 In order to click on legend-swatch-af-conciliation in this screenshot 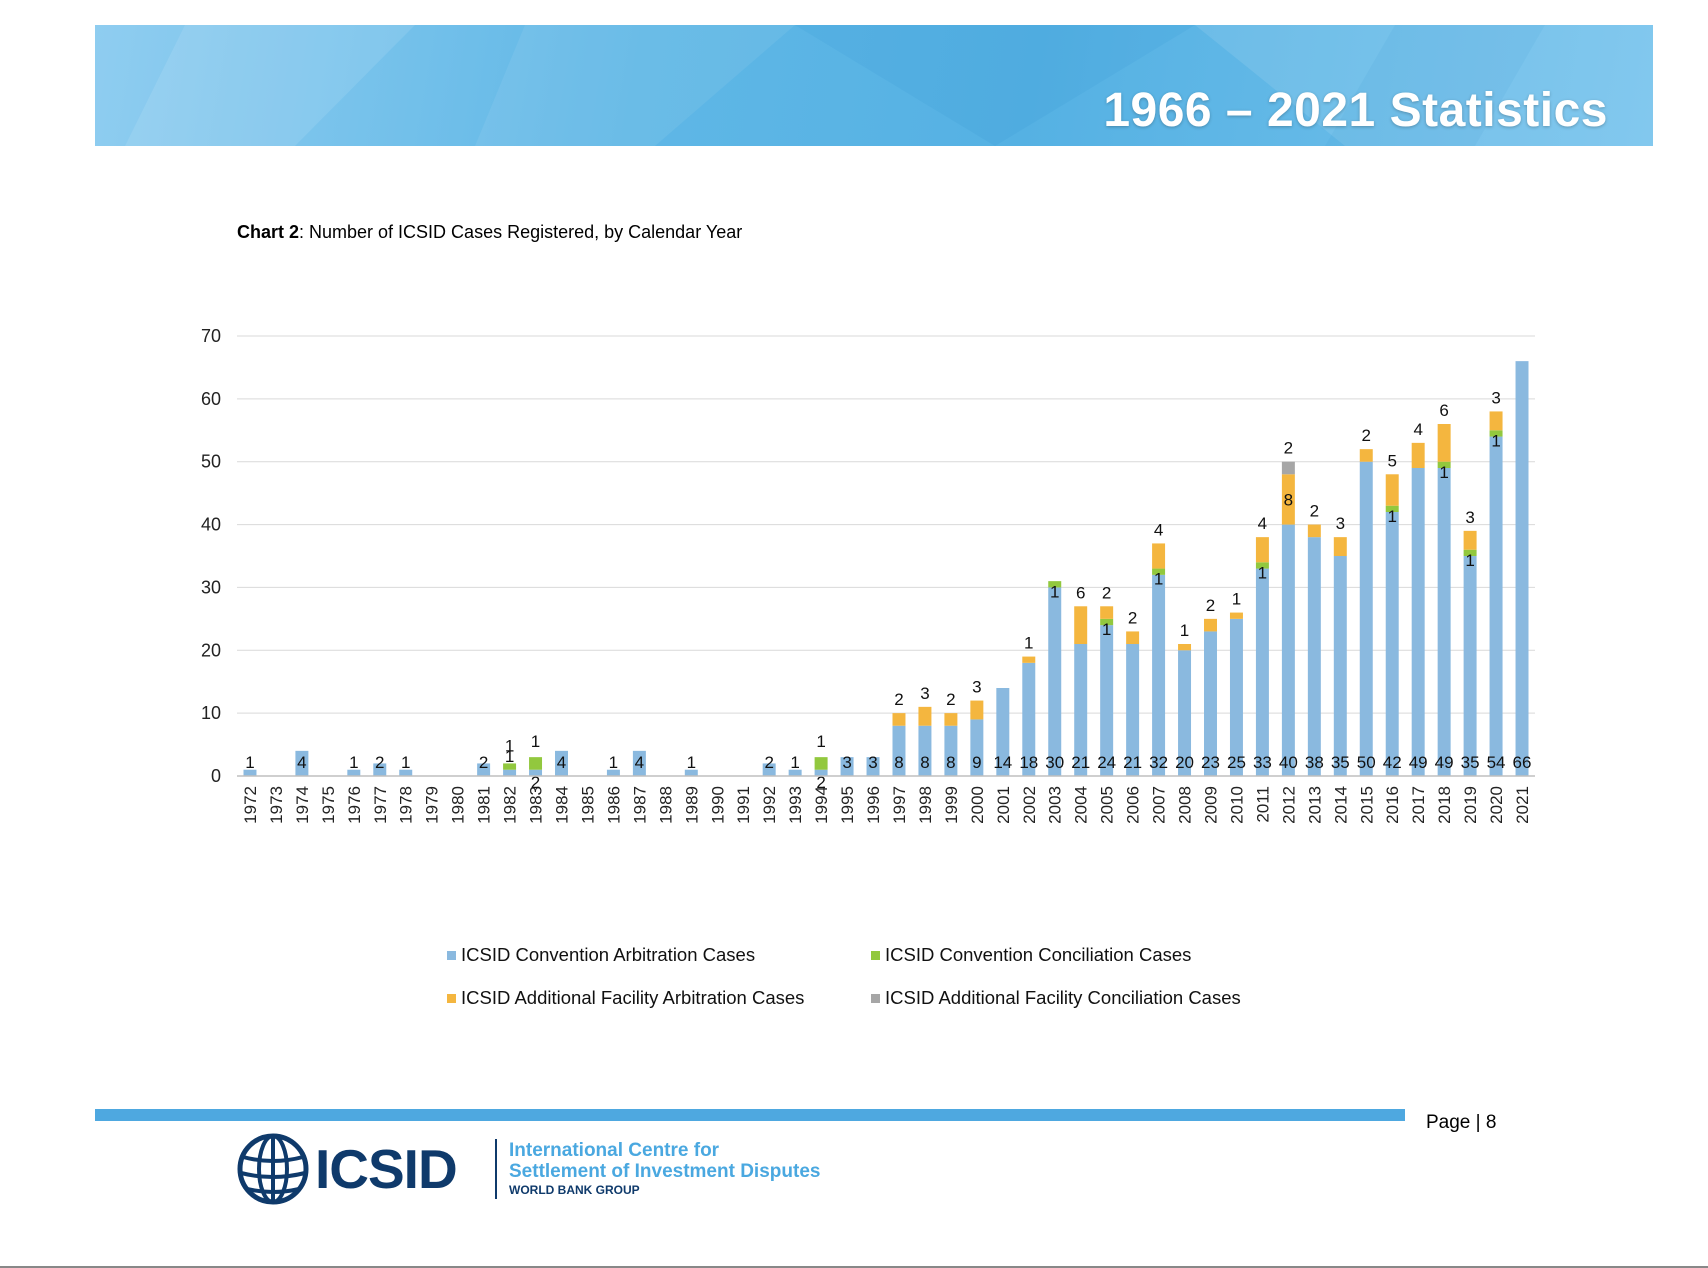, I will do `click(875, 998)`.